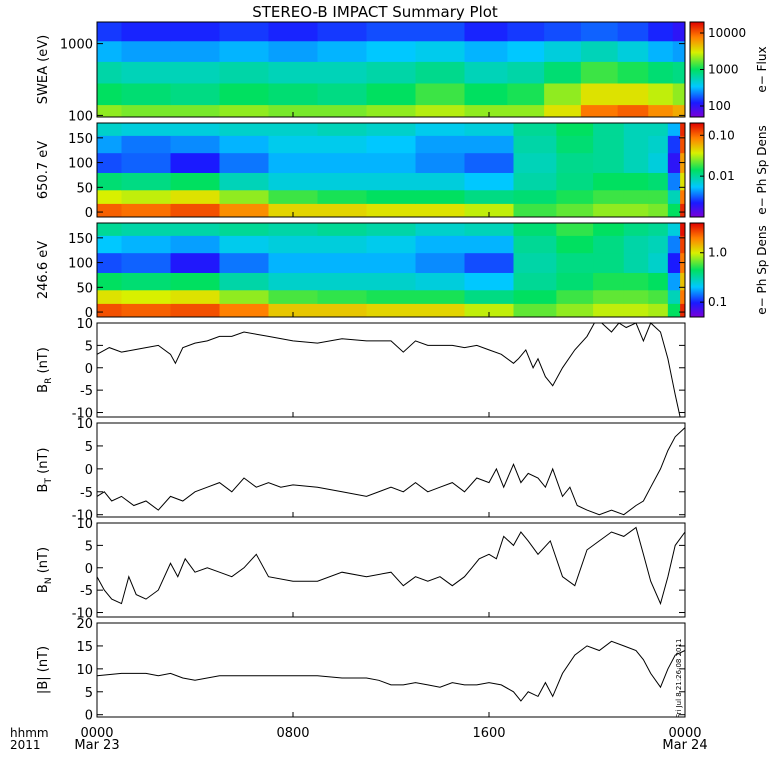  I want to click on panel-swea: 10000 1000 100 e− Flux 1000 100 SWEA (eV), so click(402, 72).